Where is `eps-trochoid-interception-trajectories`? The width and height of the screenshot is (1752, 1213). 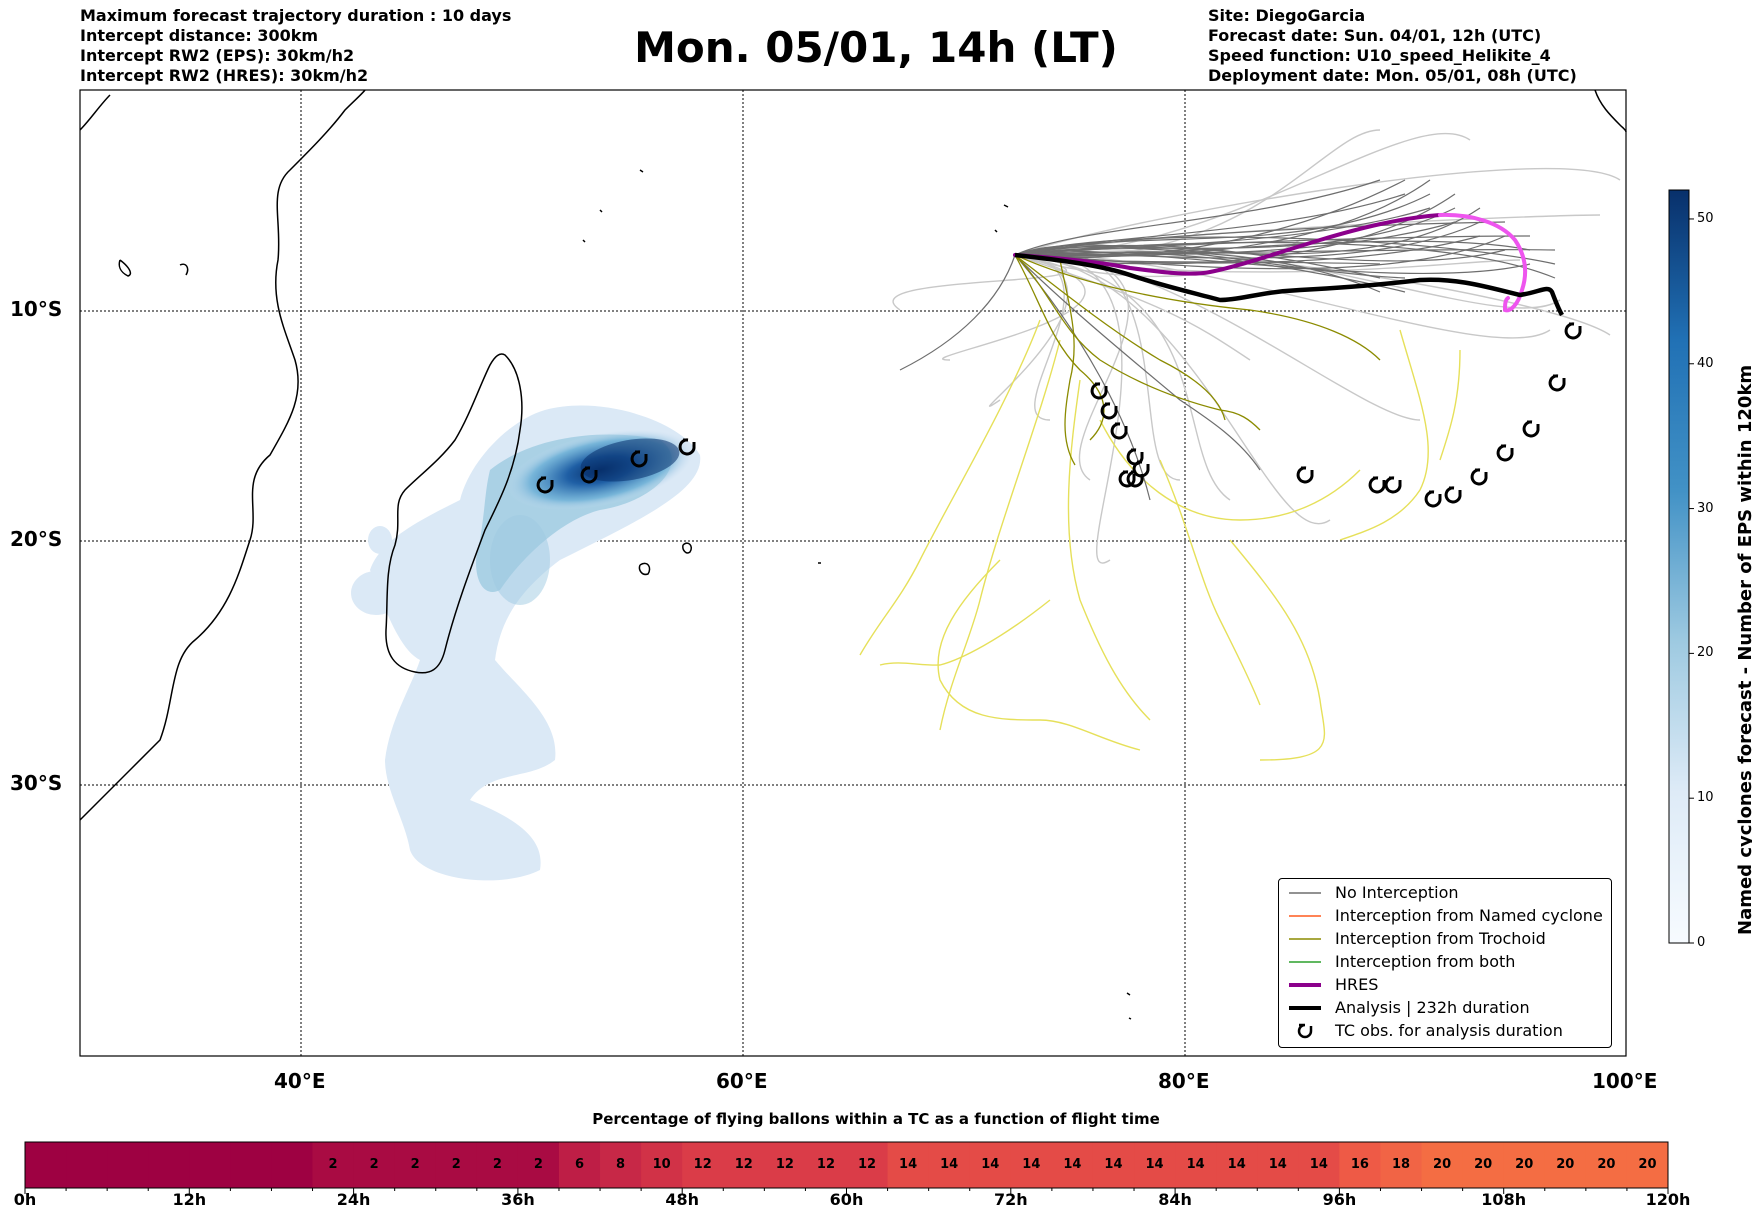
eps-trochoid-interception-trajectories is located at coordinates (1197, 360).